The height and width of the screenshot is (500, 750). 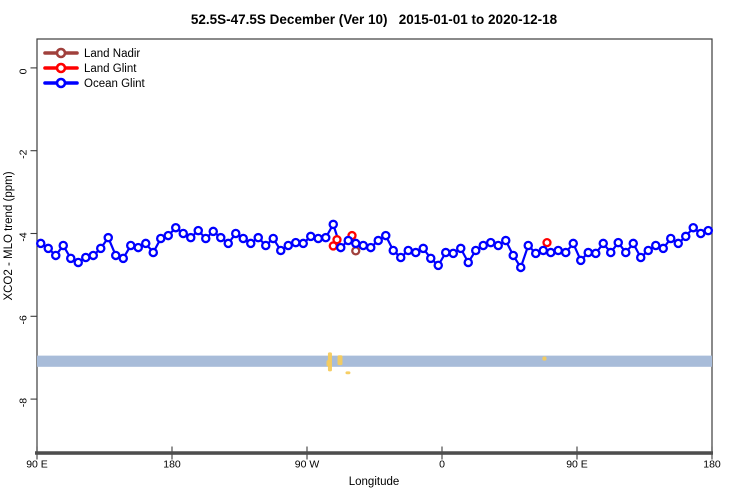 I want to click on chart-layer, so click(x=375, y=246).